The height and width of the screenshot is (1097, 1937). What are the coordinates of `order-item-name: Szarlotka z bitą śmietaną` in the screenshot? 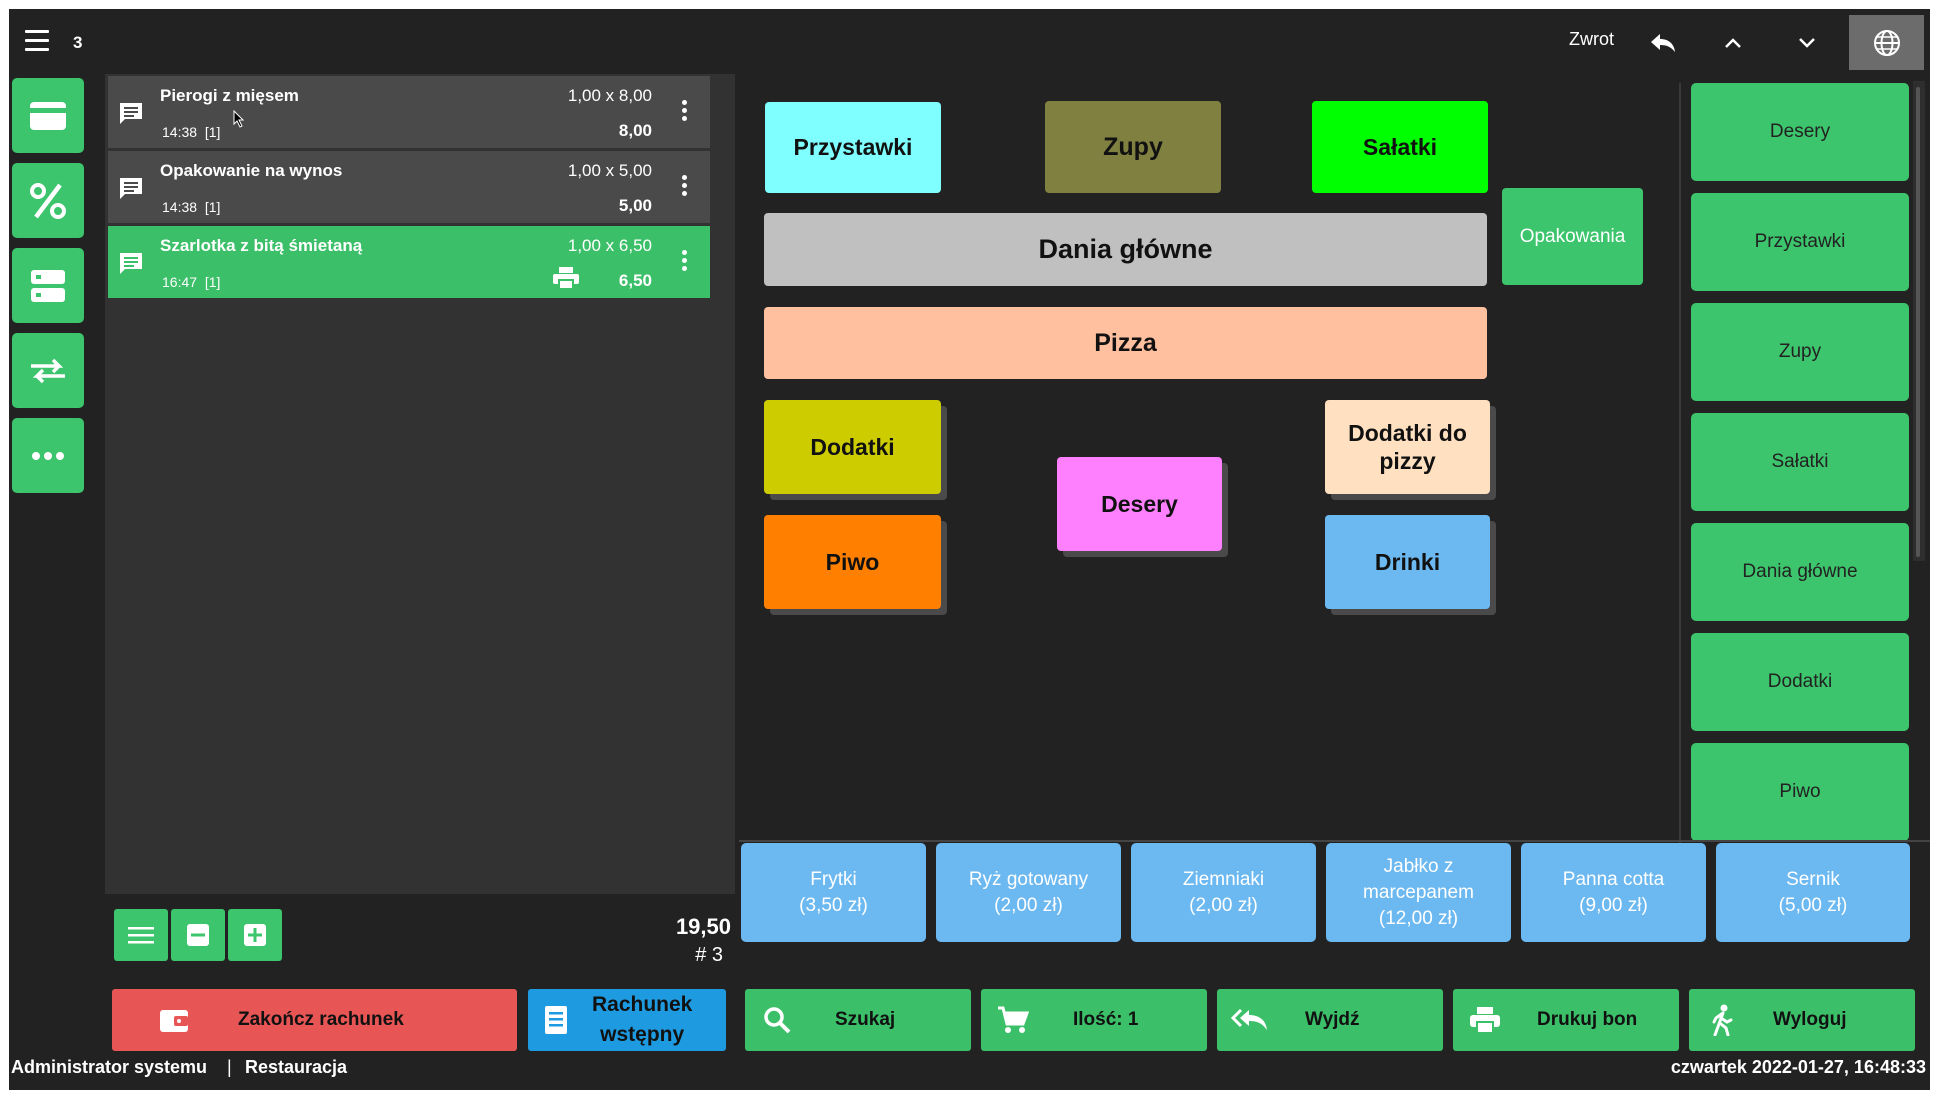 It's located at (261, 245).